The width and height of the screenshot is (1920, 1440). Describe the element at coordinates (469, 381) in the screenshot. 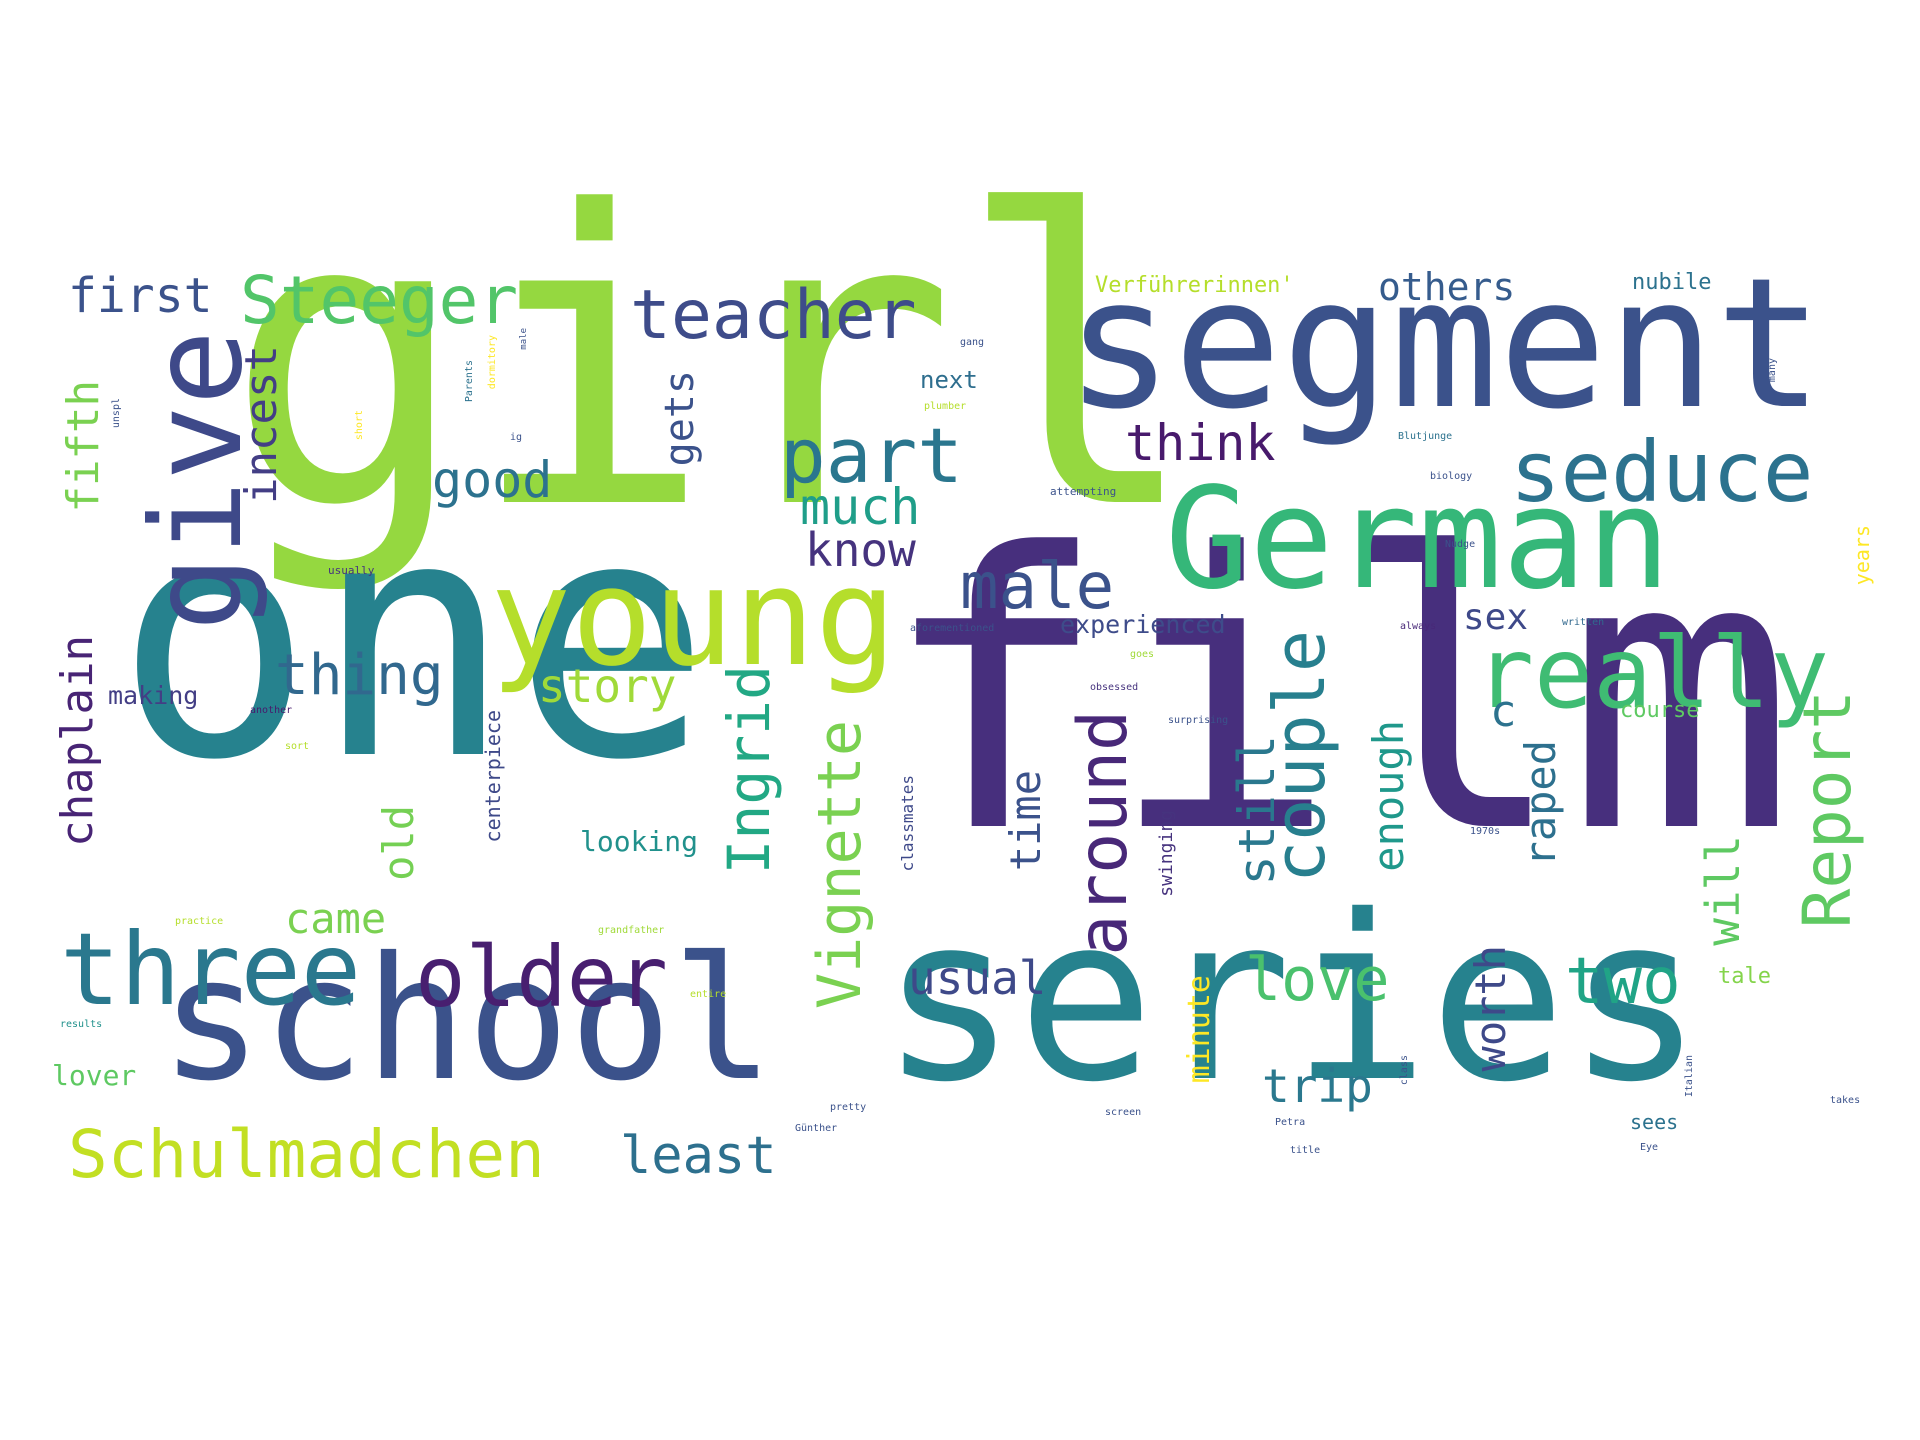

I see `word-Parents: Parents` at that location.